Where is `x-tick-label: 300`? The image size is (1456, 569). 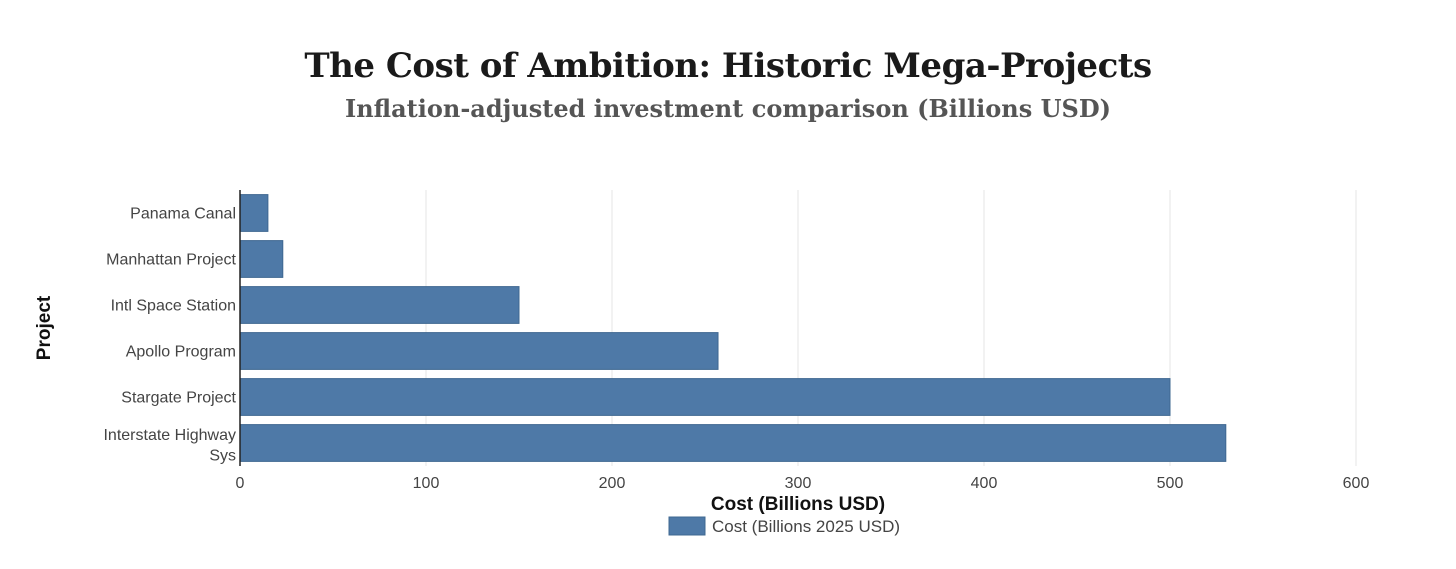 x-tick-label: 300 is located at coordinates (798, 483).